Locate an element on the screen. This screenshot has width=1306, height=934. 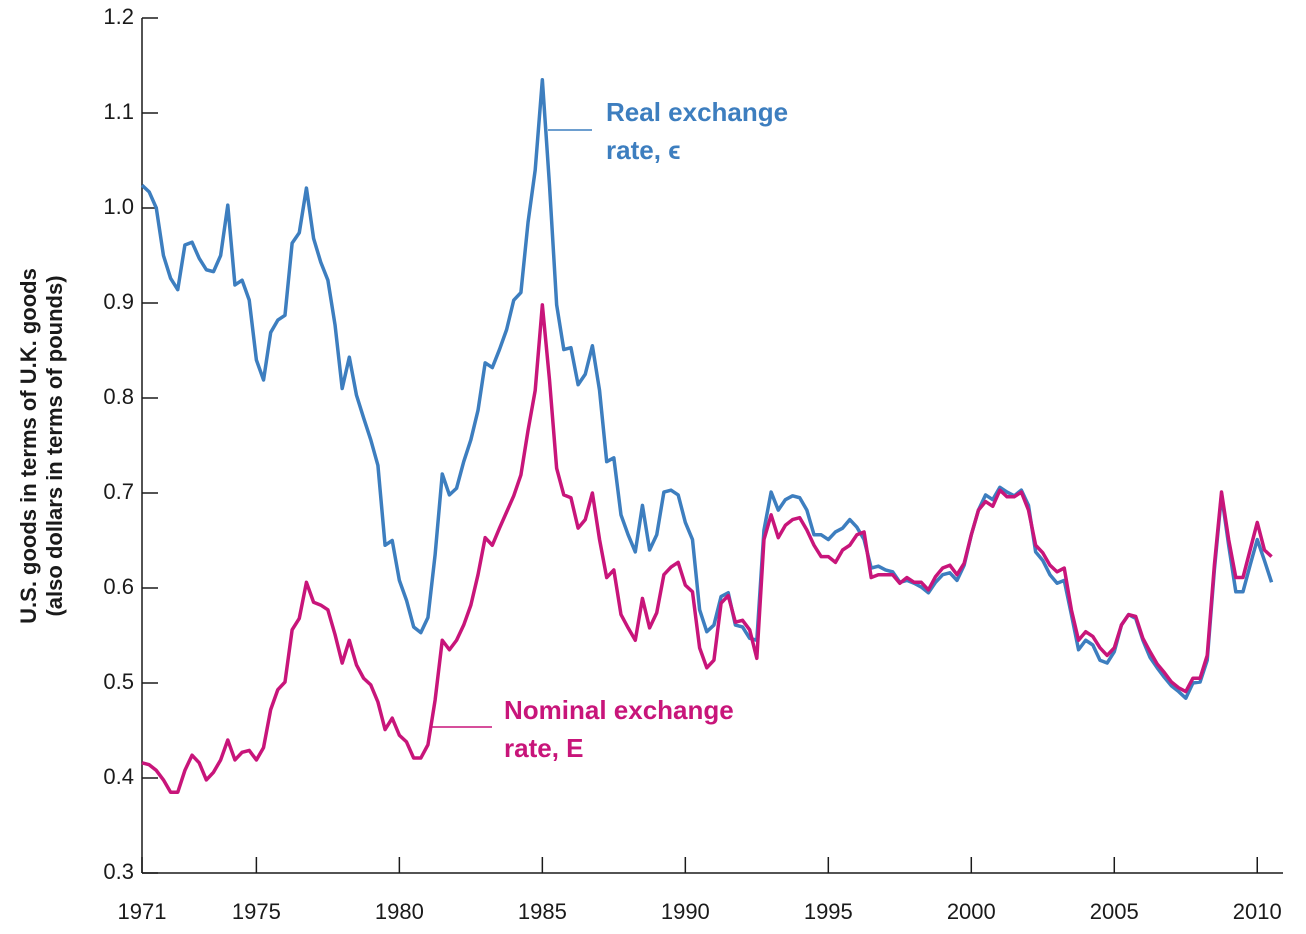
x-tick-label: 2000 is located at coordinates (971, 911).